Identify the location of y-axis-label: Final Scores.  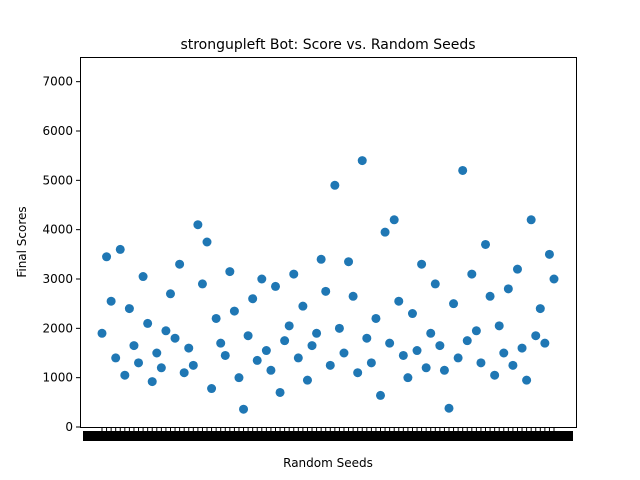
(22, 241).